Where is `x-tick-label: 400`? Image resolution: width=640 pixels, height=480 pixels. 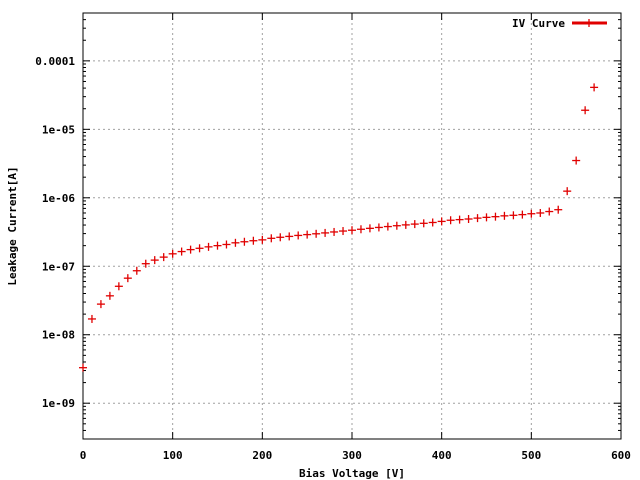 x-tick-label: 400 is located at coordinates (442, 455).